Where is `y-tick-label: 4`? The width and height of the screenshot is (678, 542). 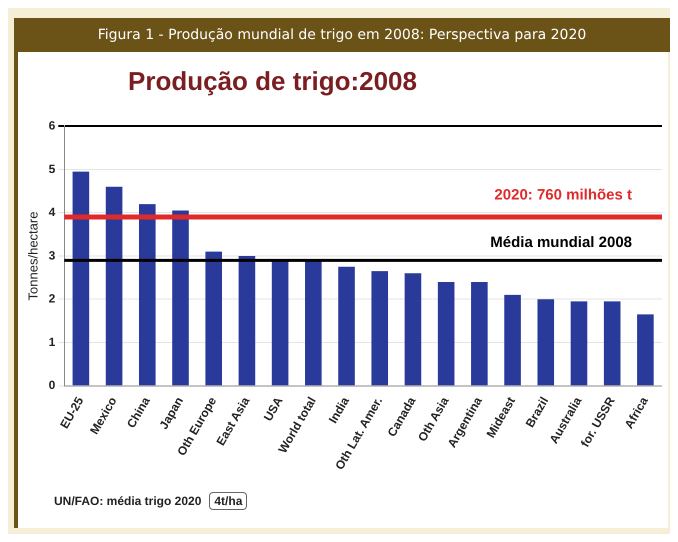 y-tick-label: 4 is located at coordinates (52, 212).